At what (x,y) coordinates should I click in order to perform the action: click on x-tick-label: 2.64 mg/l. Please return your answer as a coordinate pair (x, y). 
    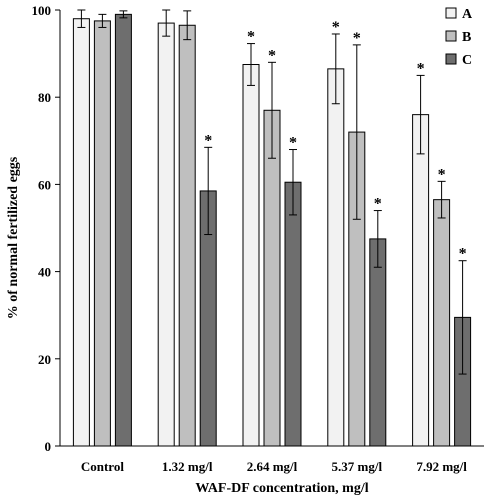
    Looking at the image, I should click on (272, 466).